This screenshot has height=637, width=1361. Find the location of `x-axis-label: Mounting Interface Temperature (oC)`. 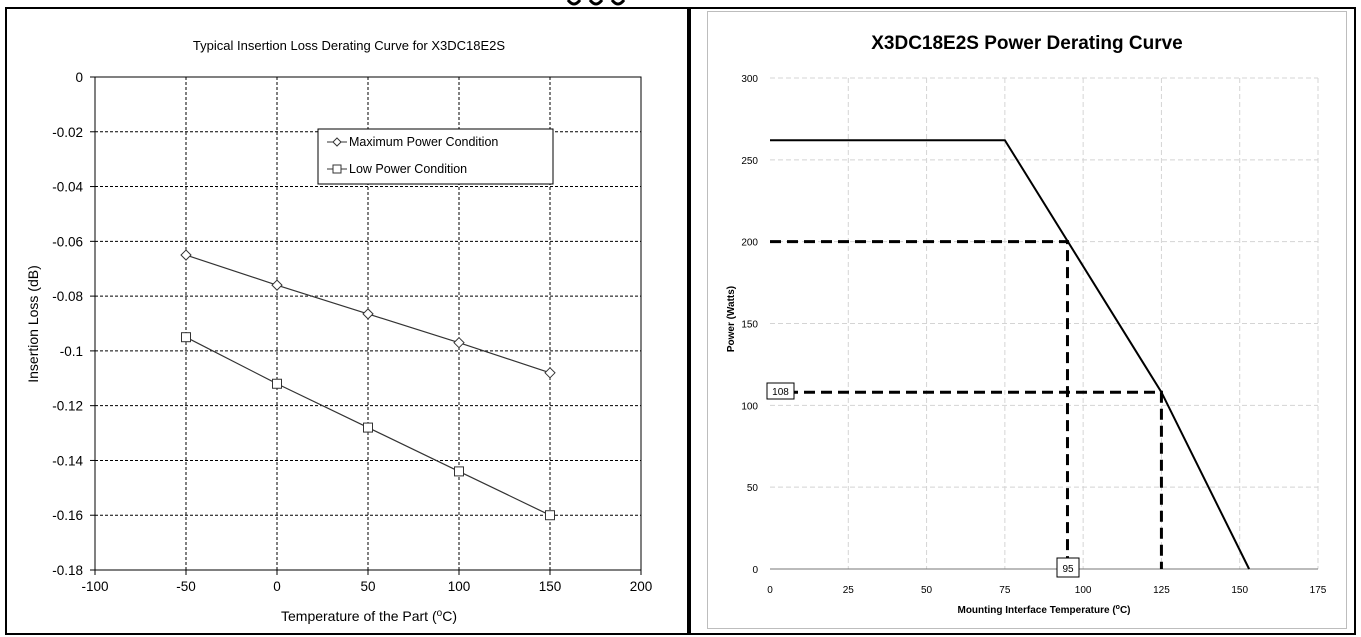

x-axis-label: Mounting Interface Temperature (oC) is located at coordinates (1043, 610).